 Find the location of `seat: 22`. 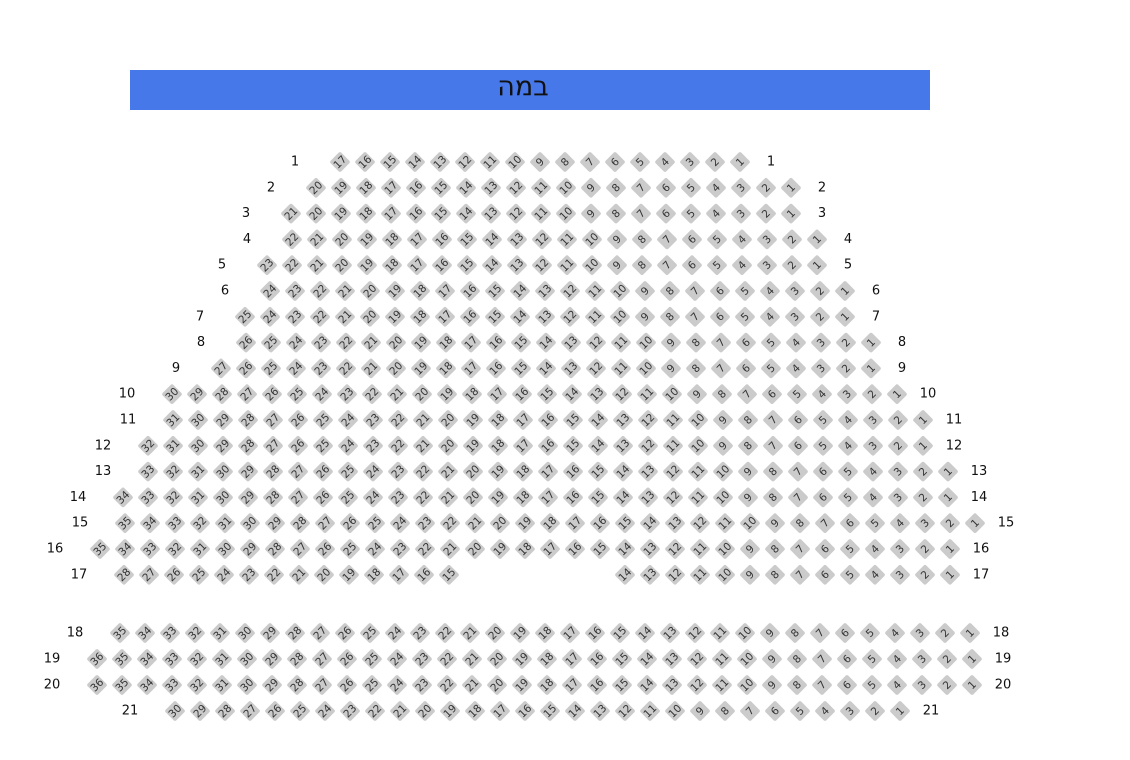

seat: 22 is located at coordinates (449, 523).